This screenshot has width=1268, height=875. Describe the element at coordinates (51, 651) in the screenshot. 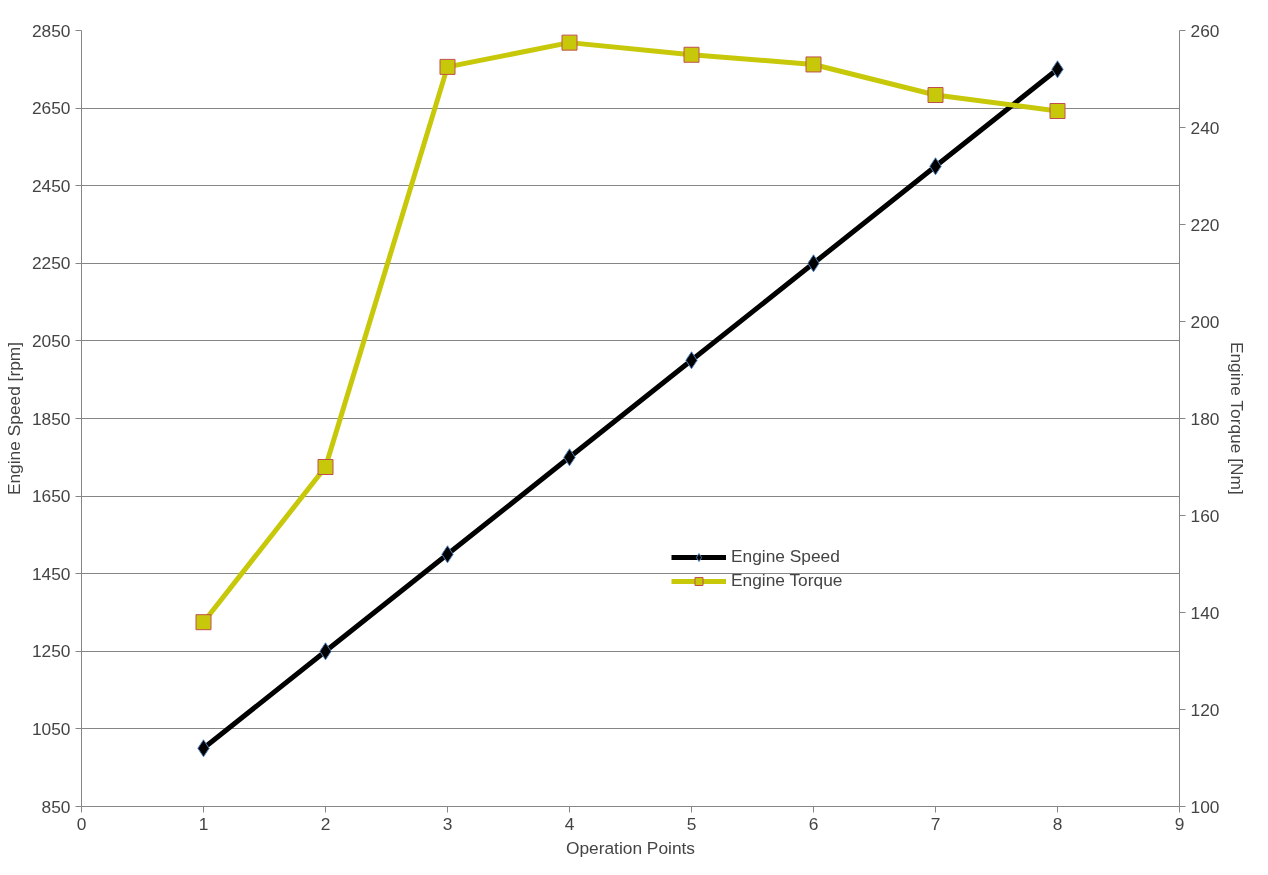

I see `y-tick-label: 1250` at that location.